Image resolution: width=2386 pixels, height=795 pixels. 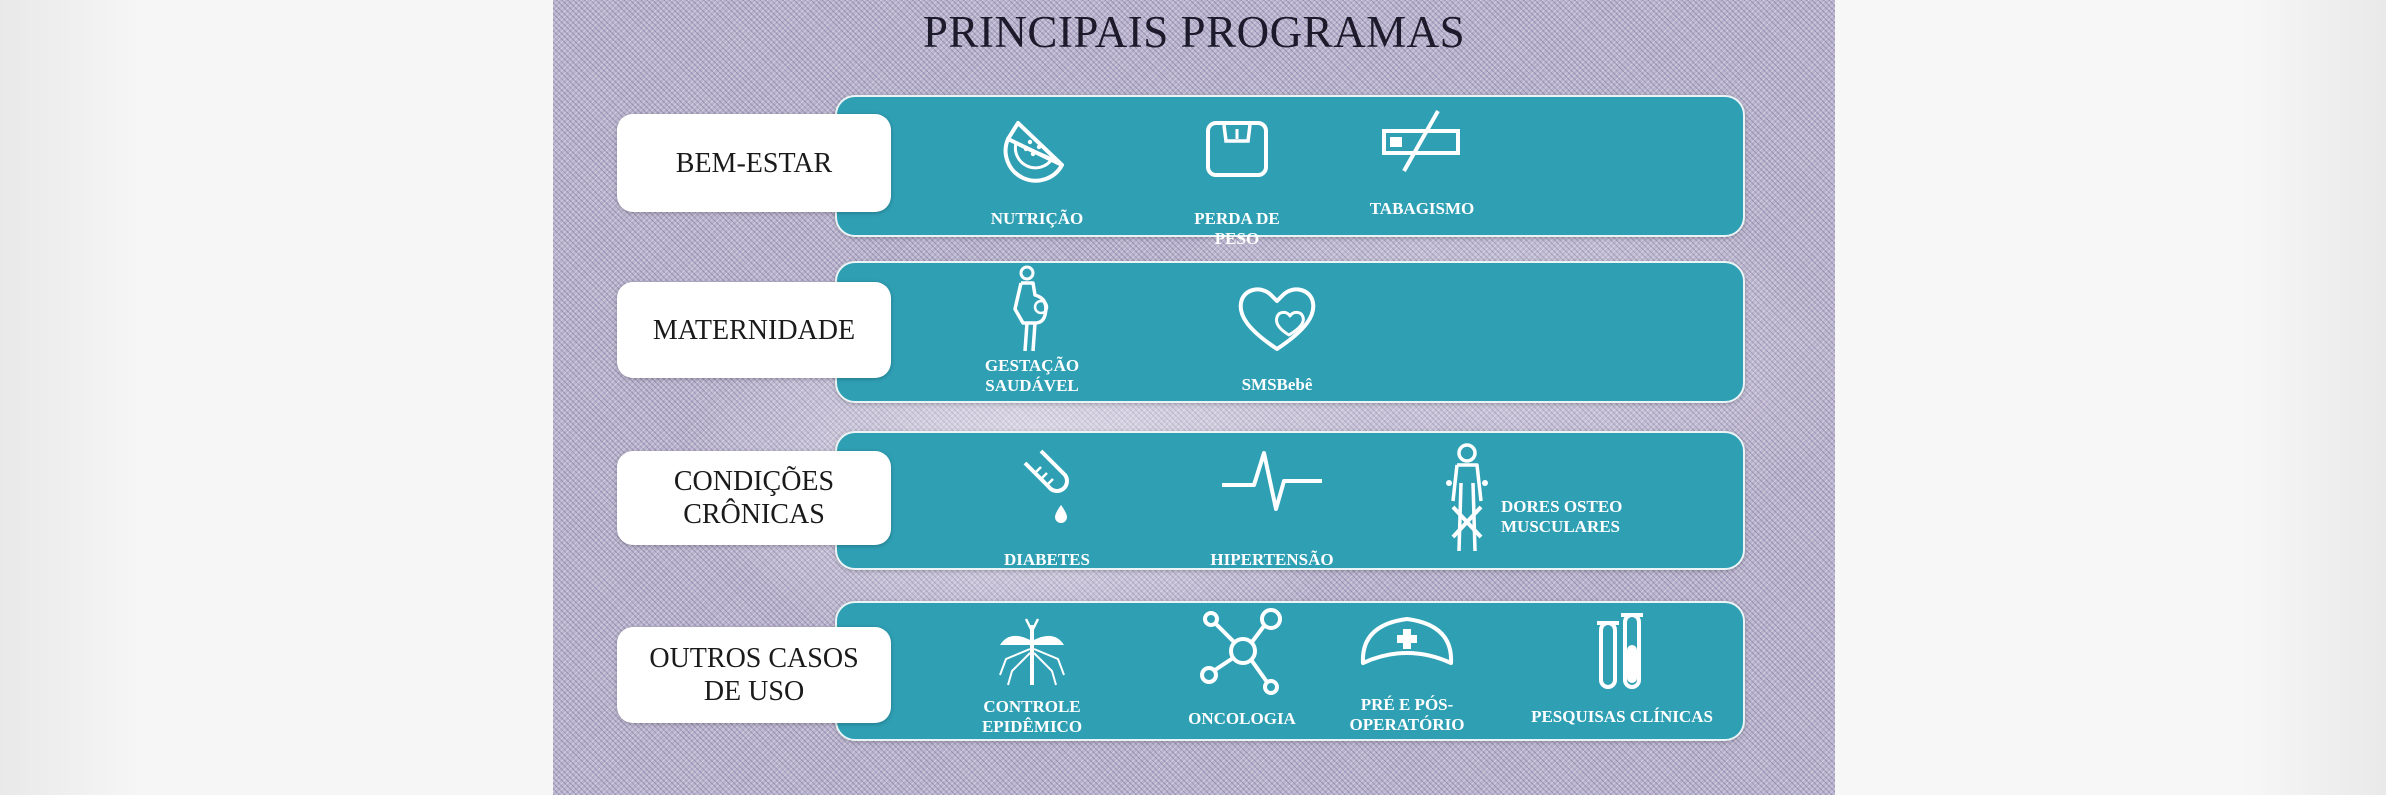 I want to click on item-label: CONTROLE EPIDÊMICO, so click(x=1032, y=716).